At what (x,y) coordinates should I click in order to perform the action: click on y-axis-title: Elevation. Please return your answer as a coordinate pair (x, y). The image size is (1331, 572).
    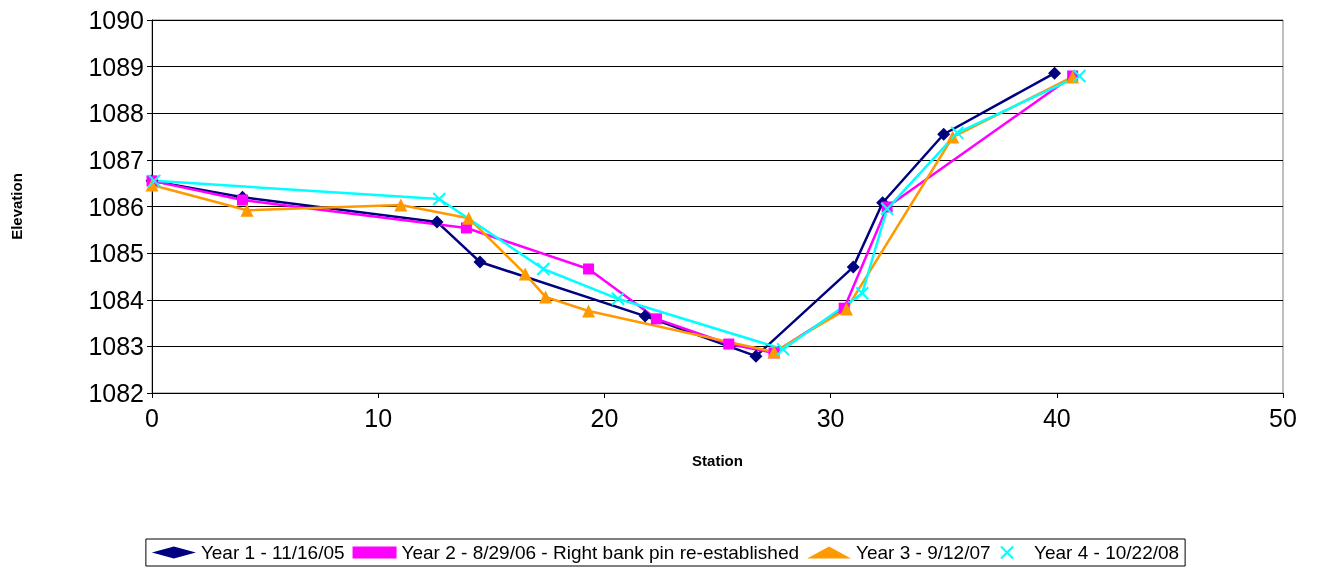
    Looking at the image, I should click on (16, 206).